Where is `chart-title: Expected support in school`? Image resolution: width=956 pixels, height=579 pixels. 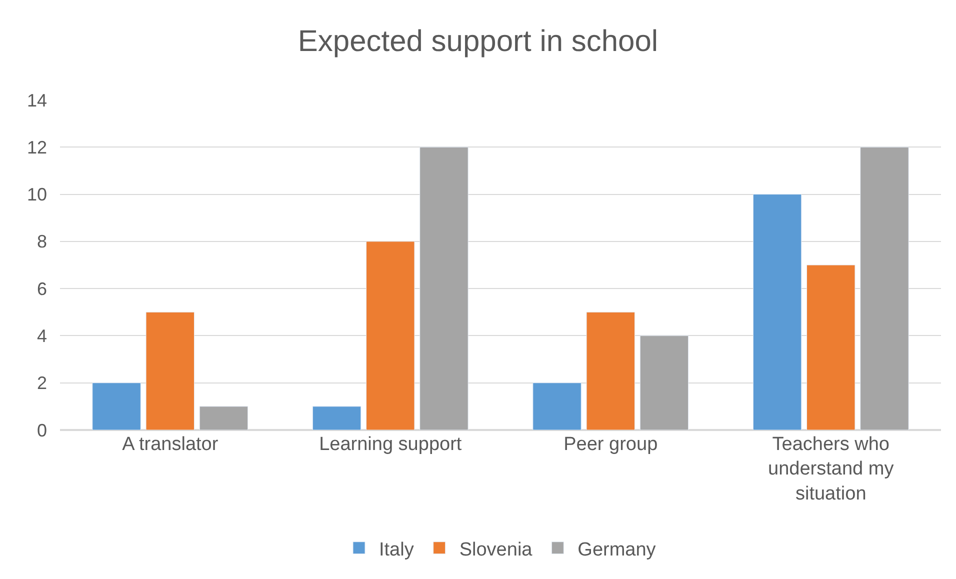
chart-title: Expected support in school is located at coordinates (478, 41).